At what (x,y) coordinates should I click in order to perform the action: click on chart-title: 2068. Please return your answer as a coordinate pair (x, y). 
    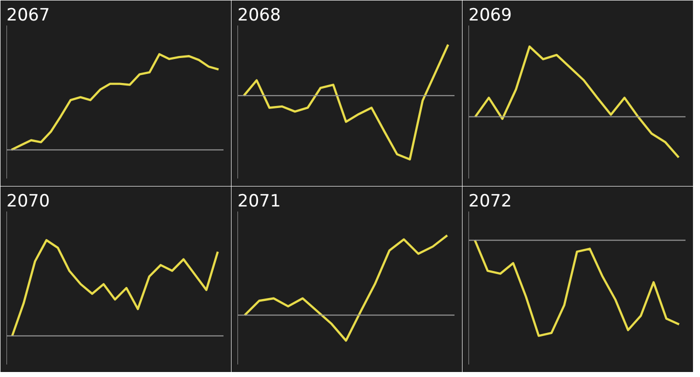
    Looking at the image, I should click on (259, 16).